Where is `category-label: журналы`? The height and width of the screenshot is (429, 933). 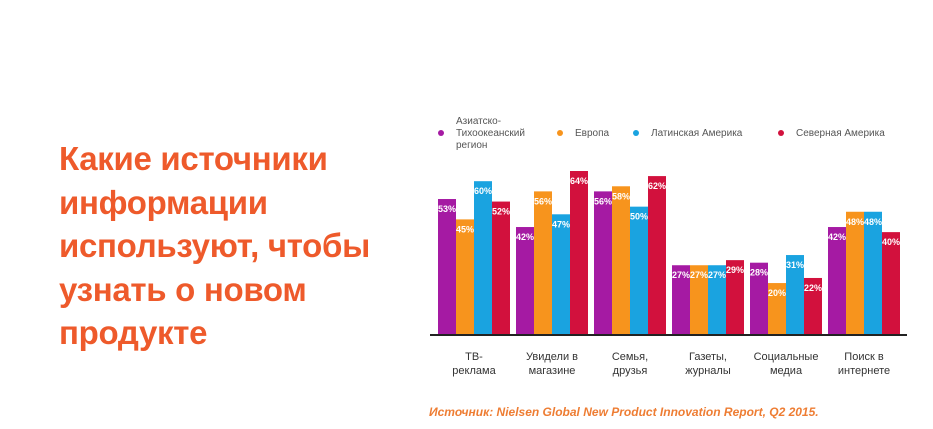
category-label: журналы is located at coordinates (708, 371).